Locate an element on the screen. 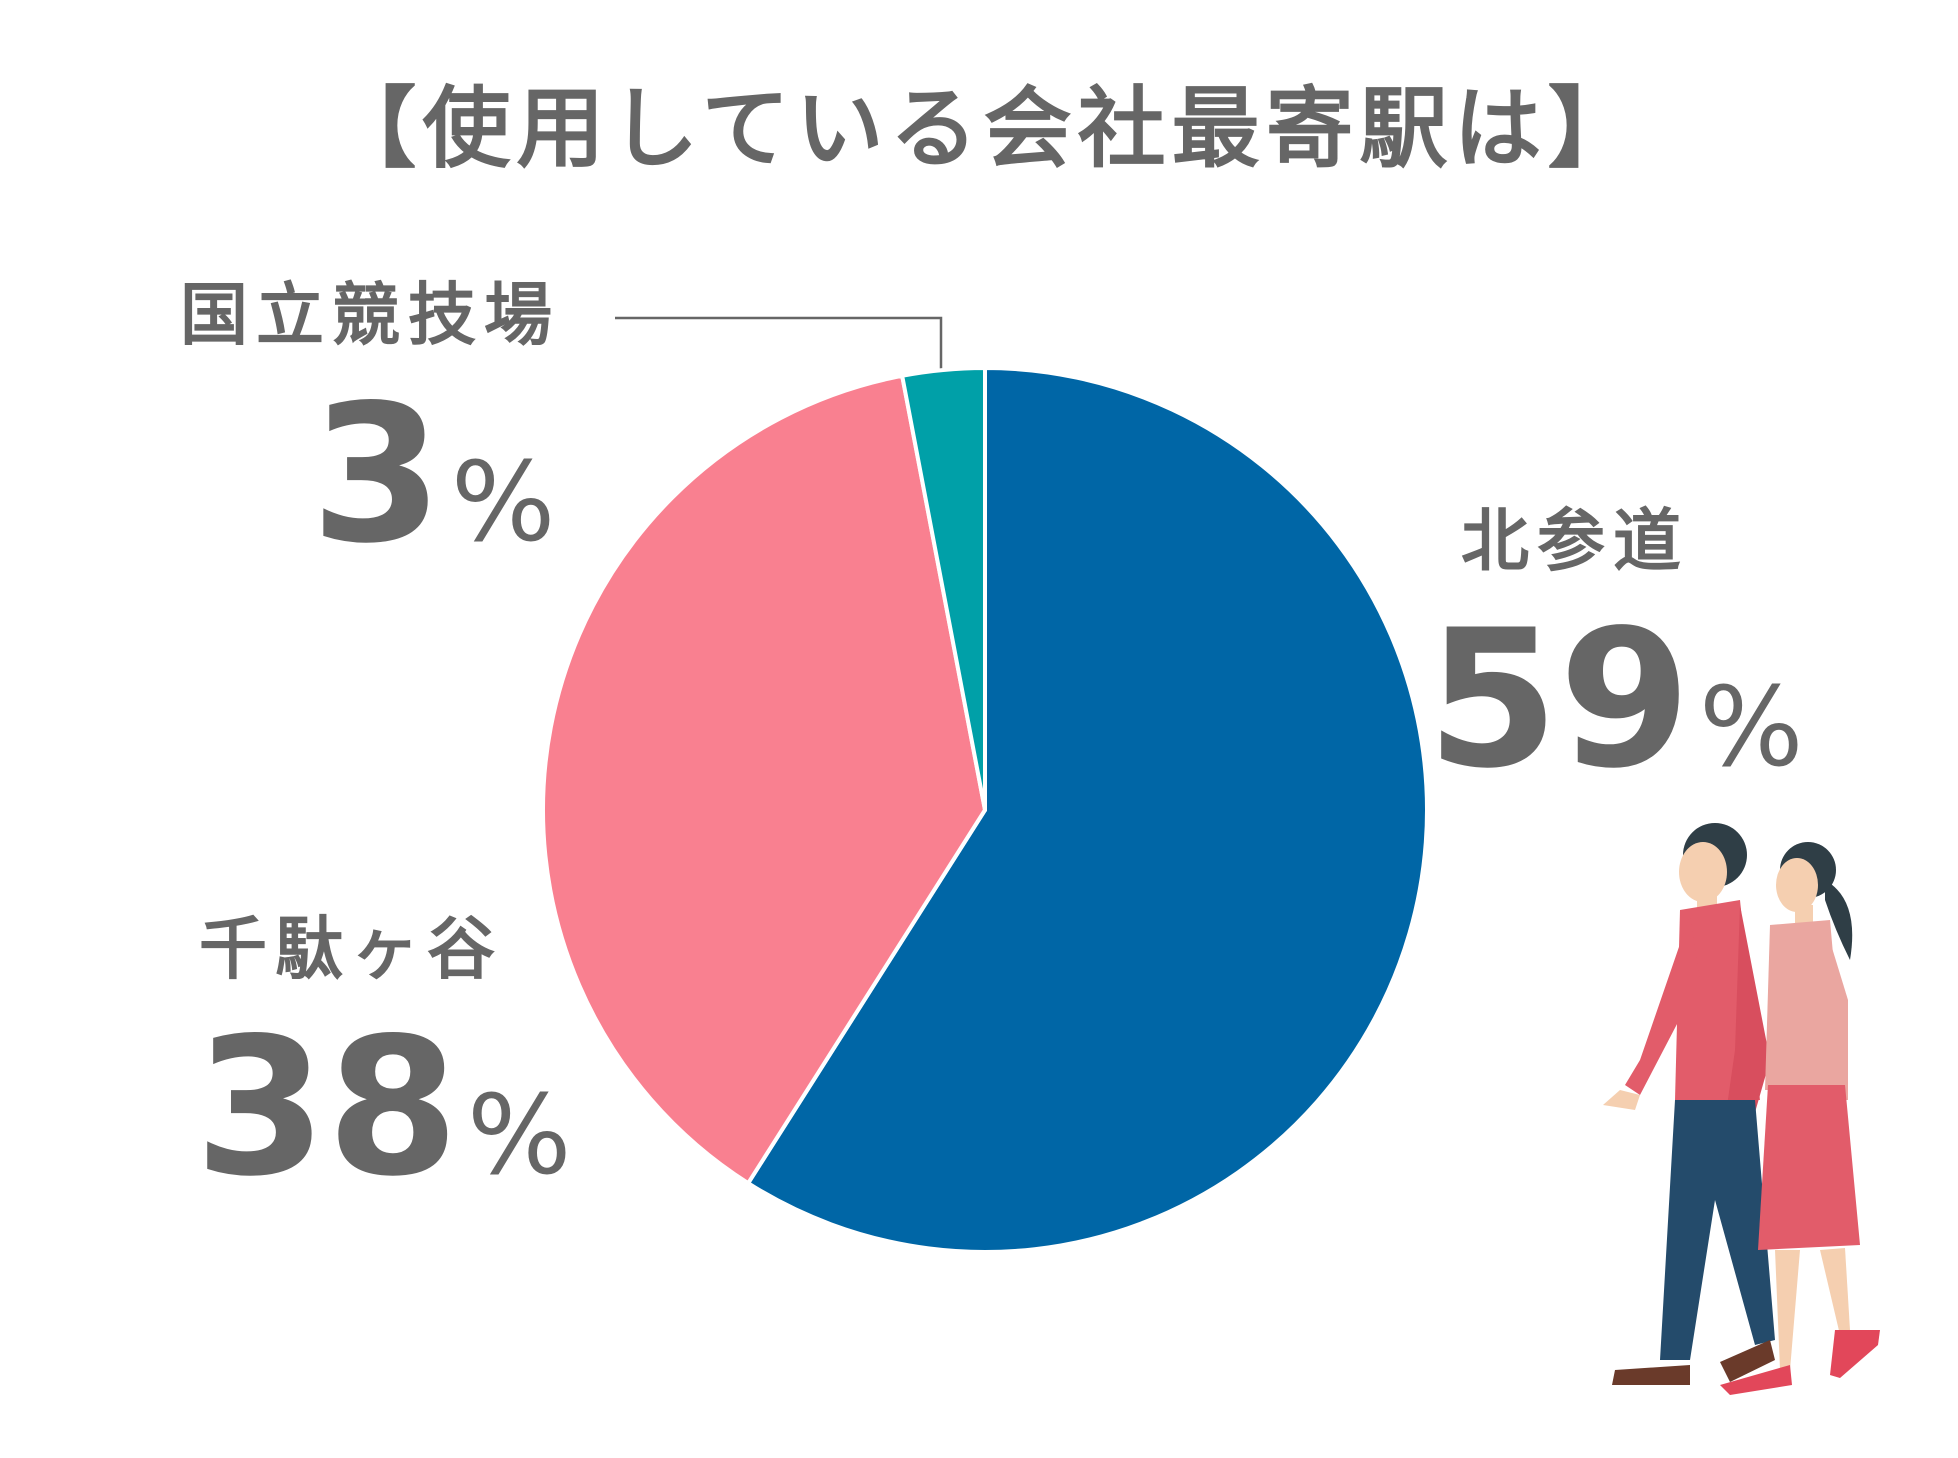  chart-title: 【使用している会社最寄駅は】 is located at coordinates (984, 128).